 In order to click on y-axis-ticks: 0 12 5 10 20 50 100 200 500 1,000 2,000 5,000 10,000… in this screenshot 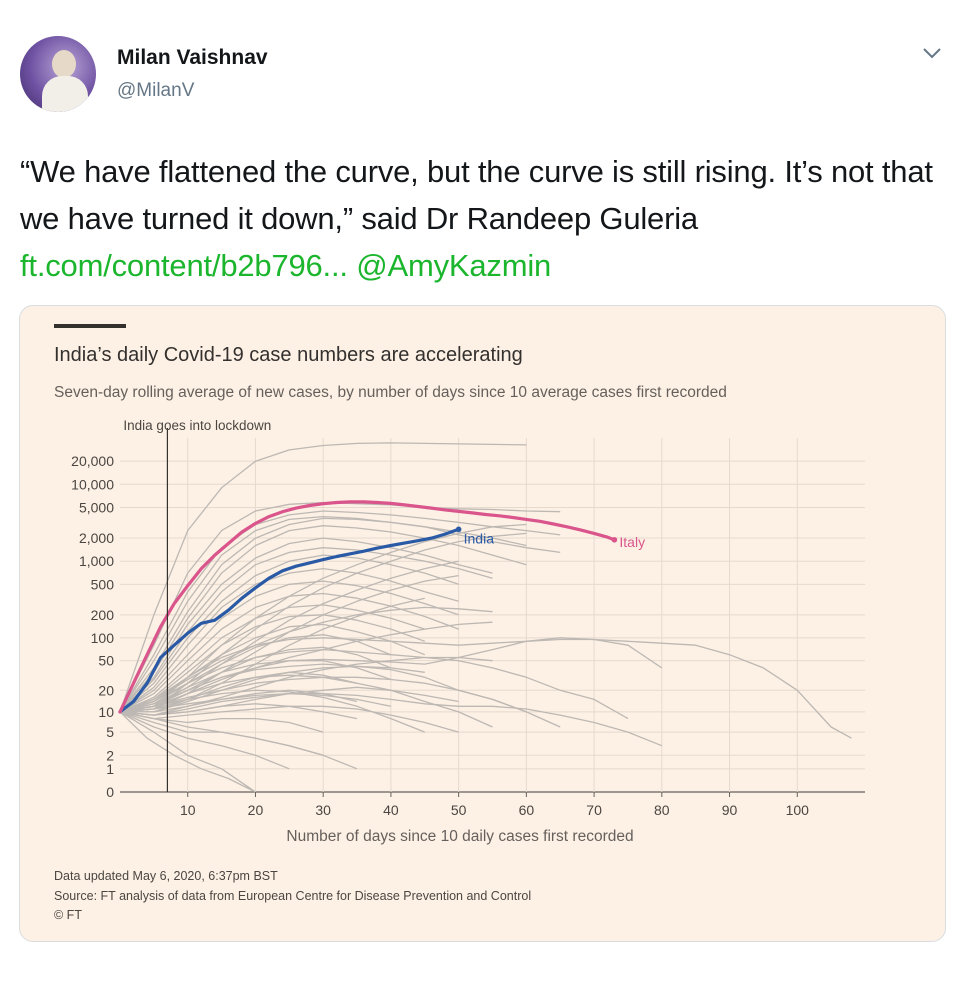, I will do `click(92, 626)`.